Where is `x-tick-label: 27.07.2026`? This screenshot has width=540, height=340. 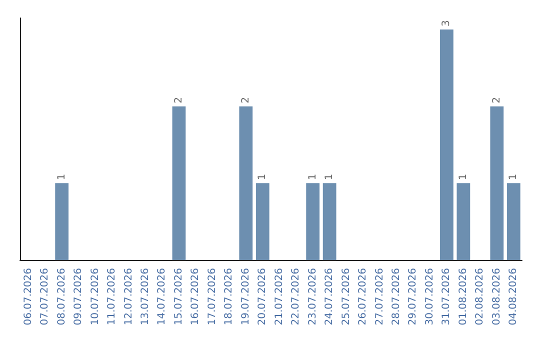
x-tick-label: 27.07.2026 is located at coordinates (380, 297).